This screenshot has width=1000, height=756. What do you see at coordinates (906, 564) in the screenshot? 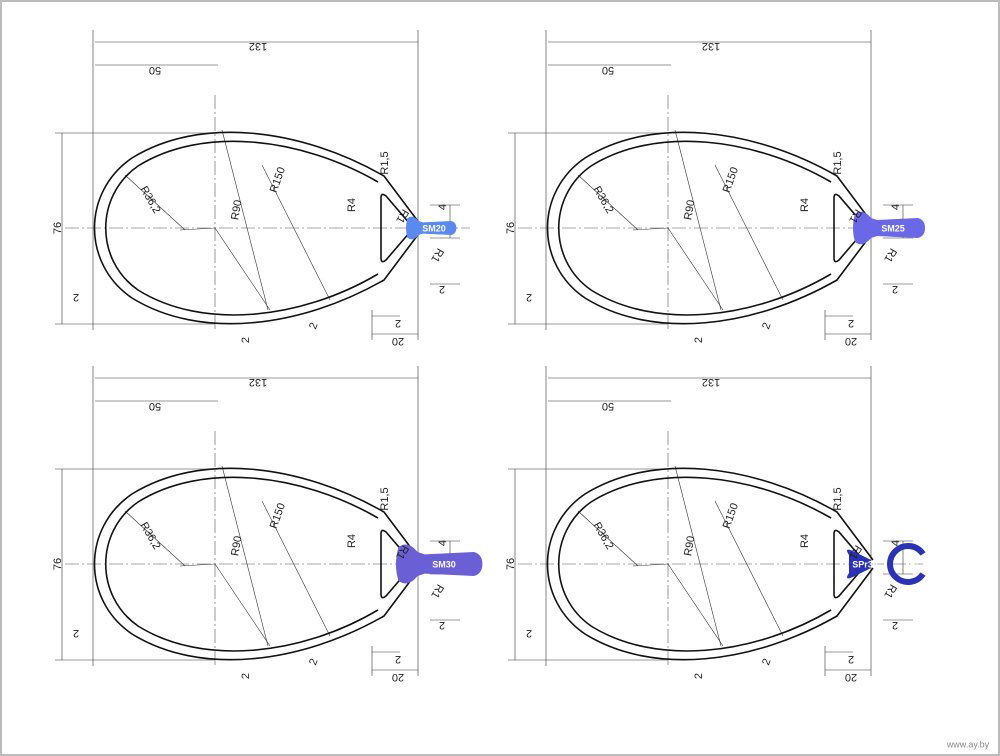
I see `seal-ring` at bounding box center [906, 564].